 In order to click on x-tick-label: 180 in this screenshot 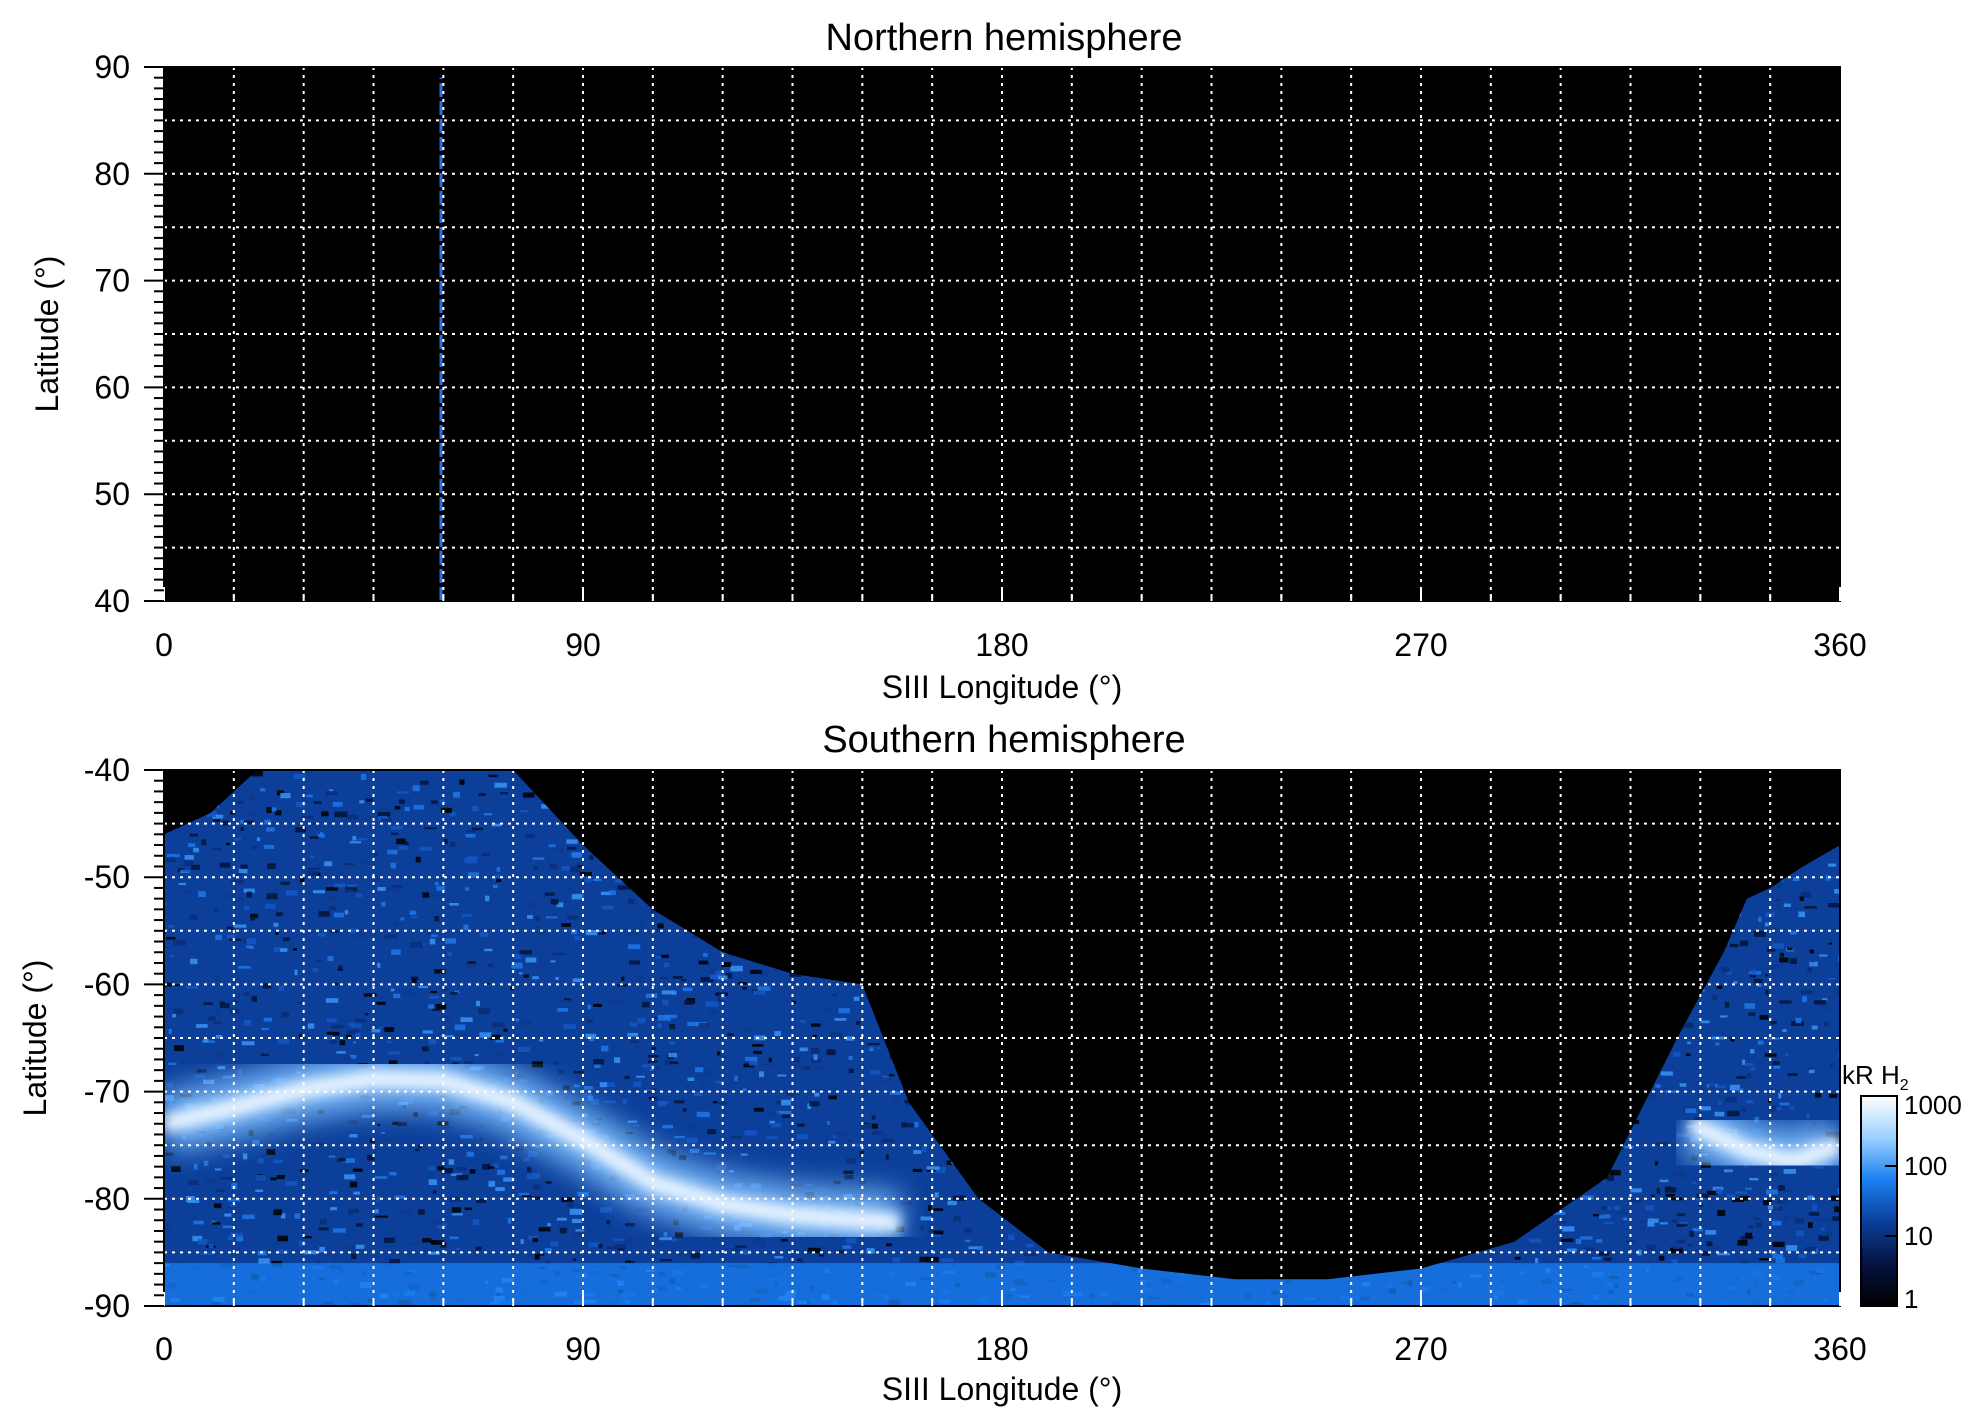, I will do `click(1001, 645)`.